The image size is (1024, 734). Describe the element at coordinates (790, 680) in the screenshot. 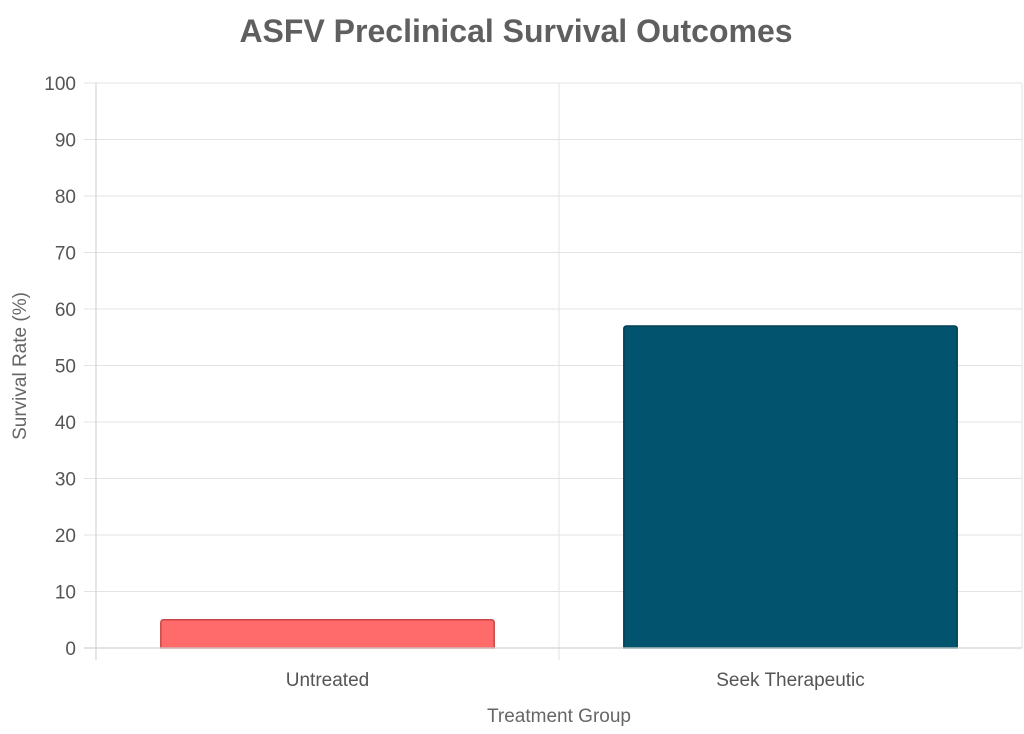

I see `x-category-label: Seek Therapeutic` at that location.